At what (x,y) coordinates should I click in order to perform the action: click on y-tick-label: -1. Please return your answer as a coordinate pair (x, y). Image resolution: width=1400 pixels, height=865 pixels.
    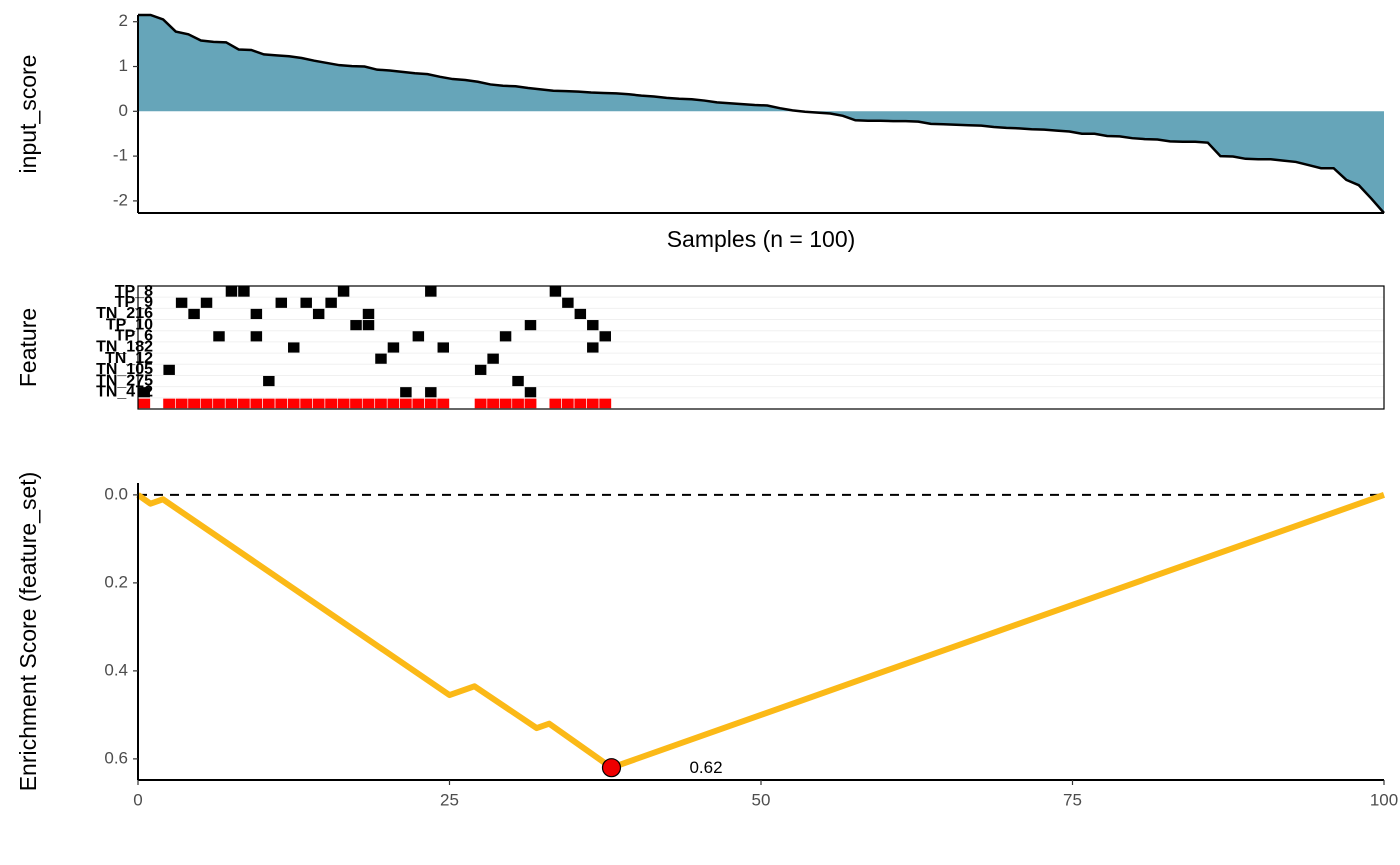
    Looking at the image, I should click on (120, 155).